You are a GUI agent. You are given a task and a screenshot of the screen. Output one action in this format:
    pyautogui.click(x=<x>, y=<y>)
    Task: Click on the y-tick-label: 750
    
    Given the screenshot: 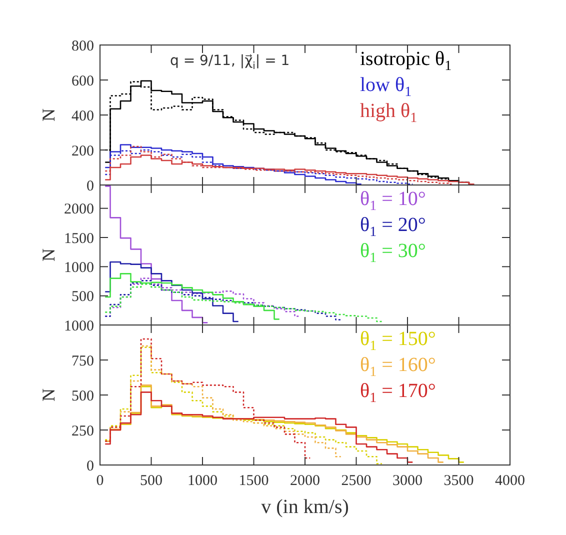 What is the action you would take?
    pyautogui.click(x=83, y=361)
    